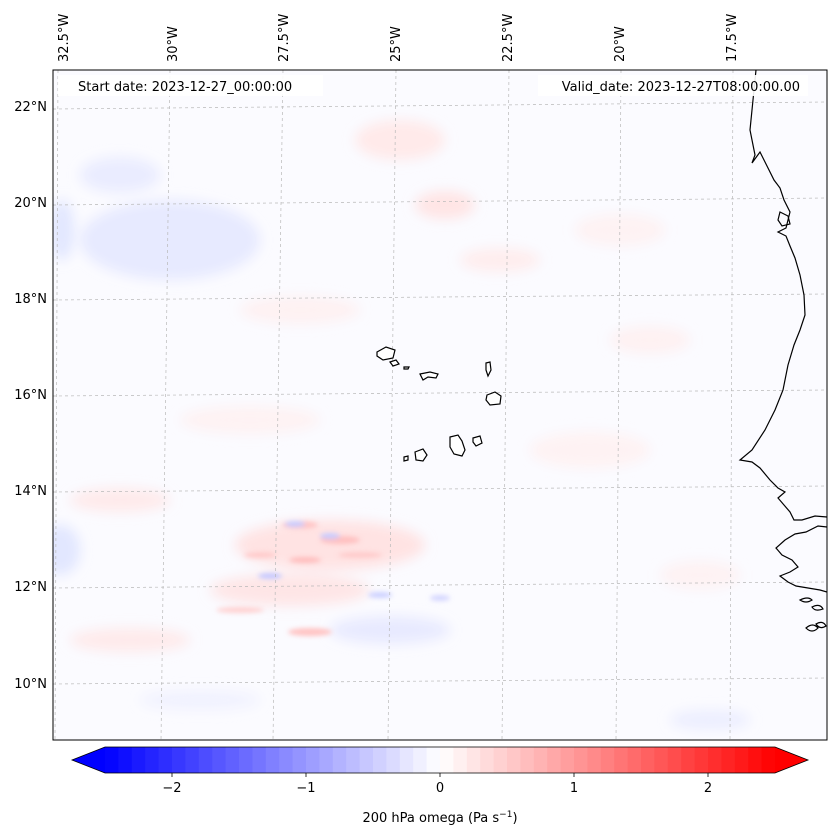 Image resolution: width=837 pixels, height=839 pixels. I want to click on lon-label: 22.5°W, so click(508, 38).